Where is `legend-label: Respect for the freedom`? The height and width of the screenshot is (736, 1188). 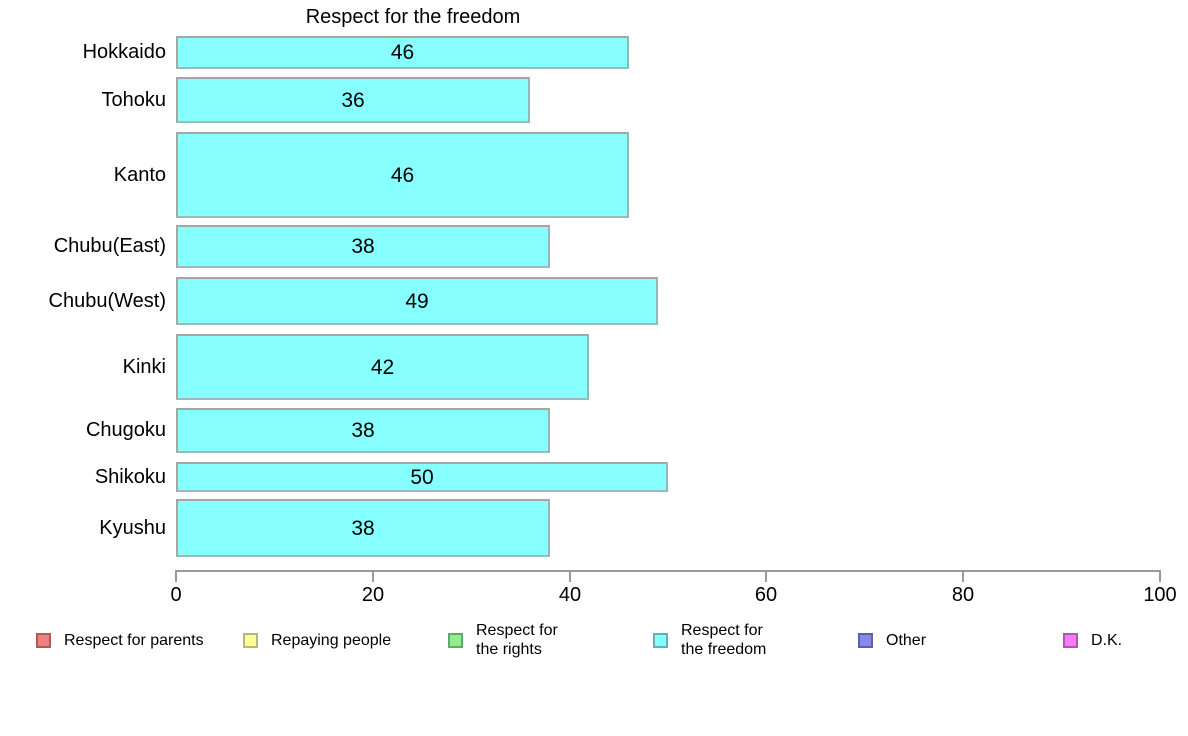
legend-label: Respect for the freedom is located at coordinates (724, 640).